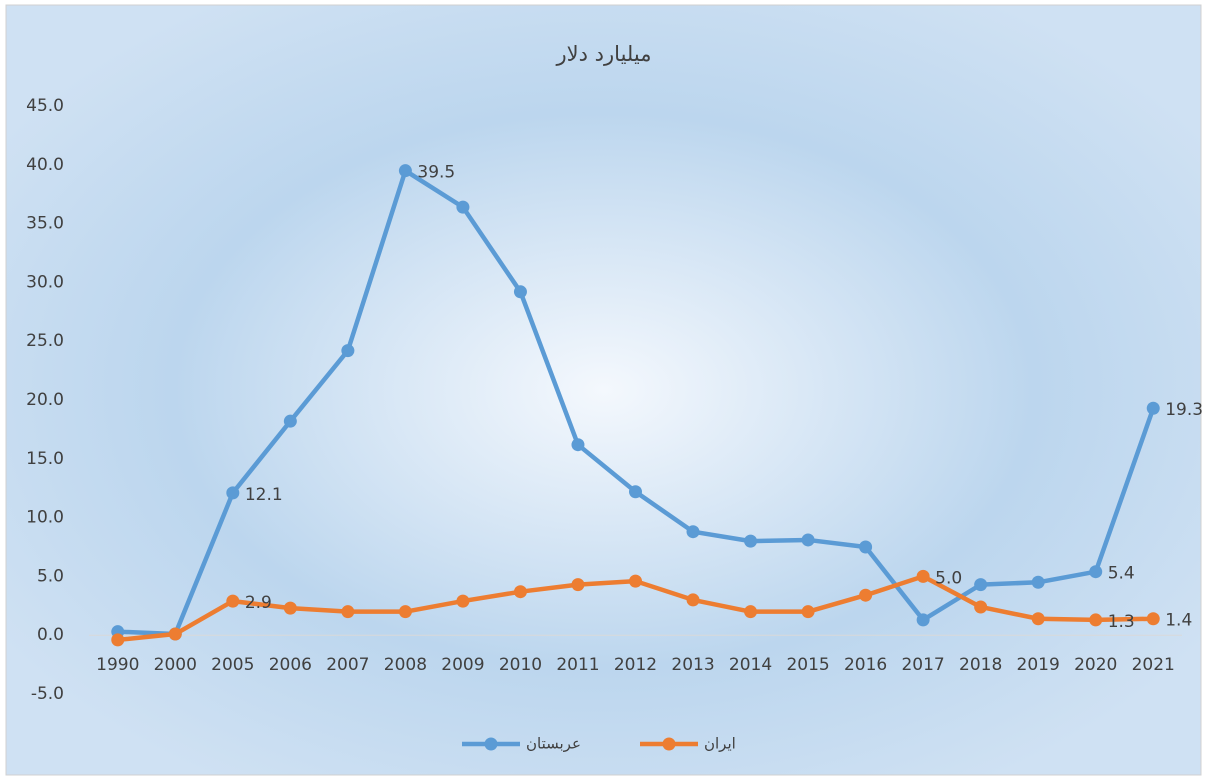 Image resolution: width=1209 pixels, height=780 pixels. What do you see at coordinates (462, 665) in the screenshot?
I see `x-tick-label: 2009` at bounding box center [462, 665].